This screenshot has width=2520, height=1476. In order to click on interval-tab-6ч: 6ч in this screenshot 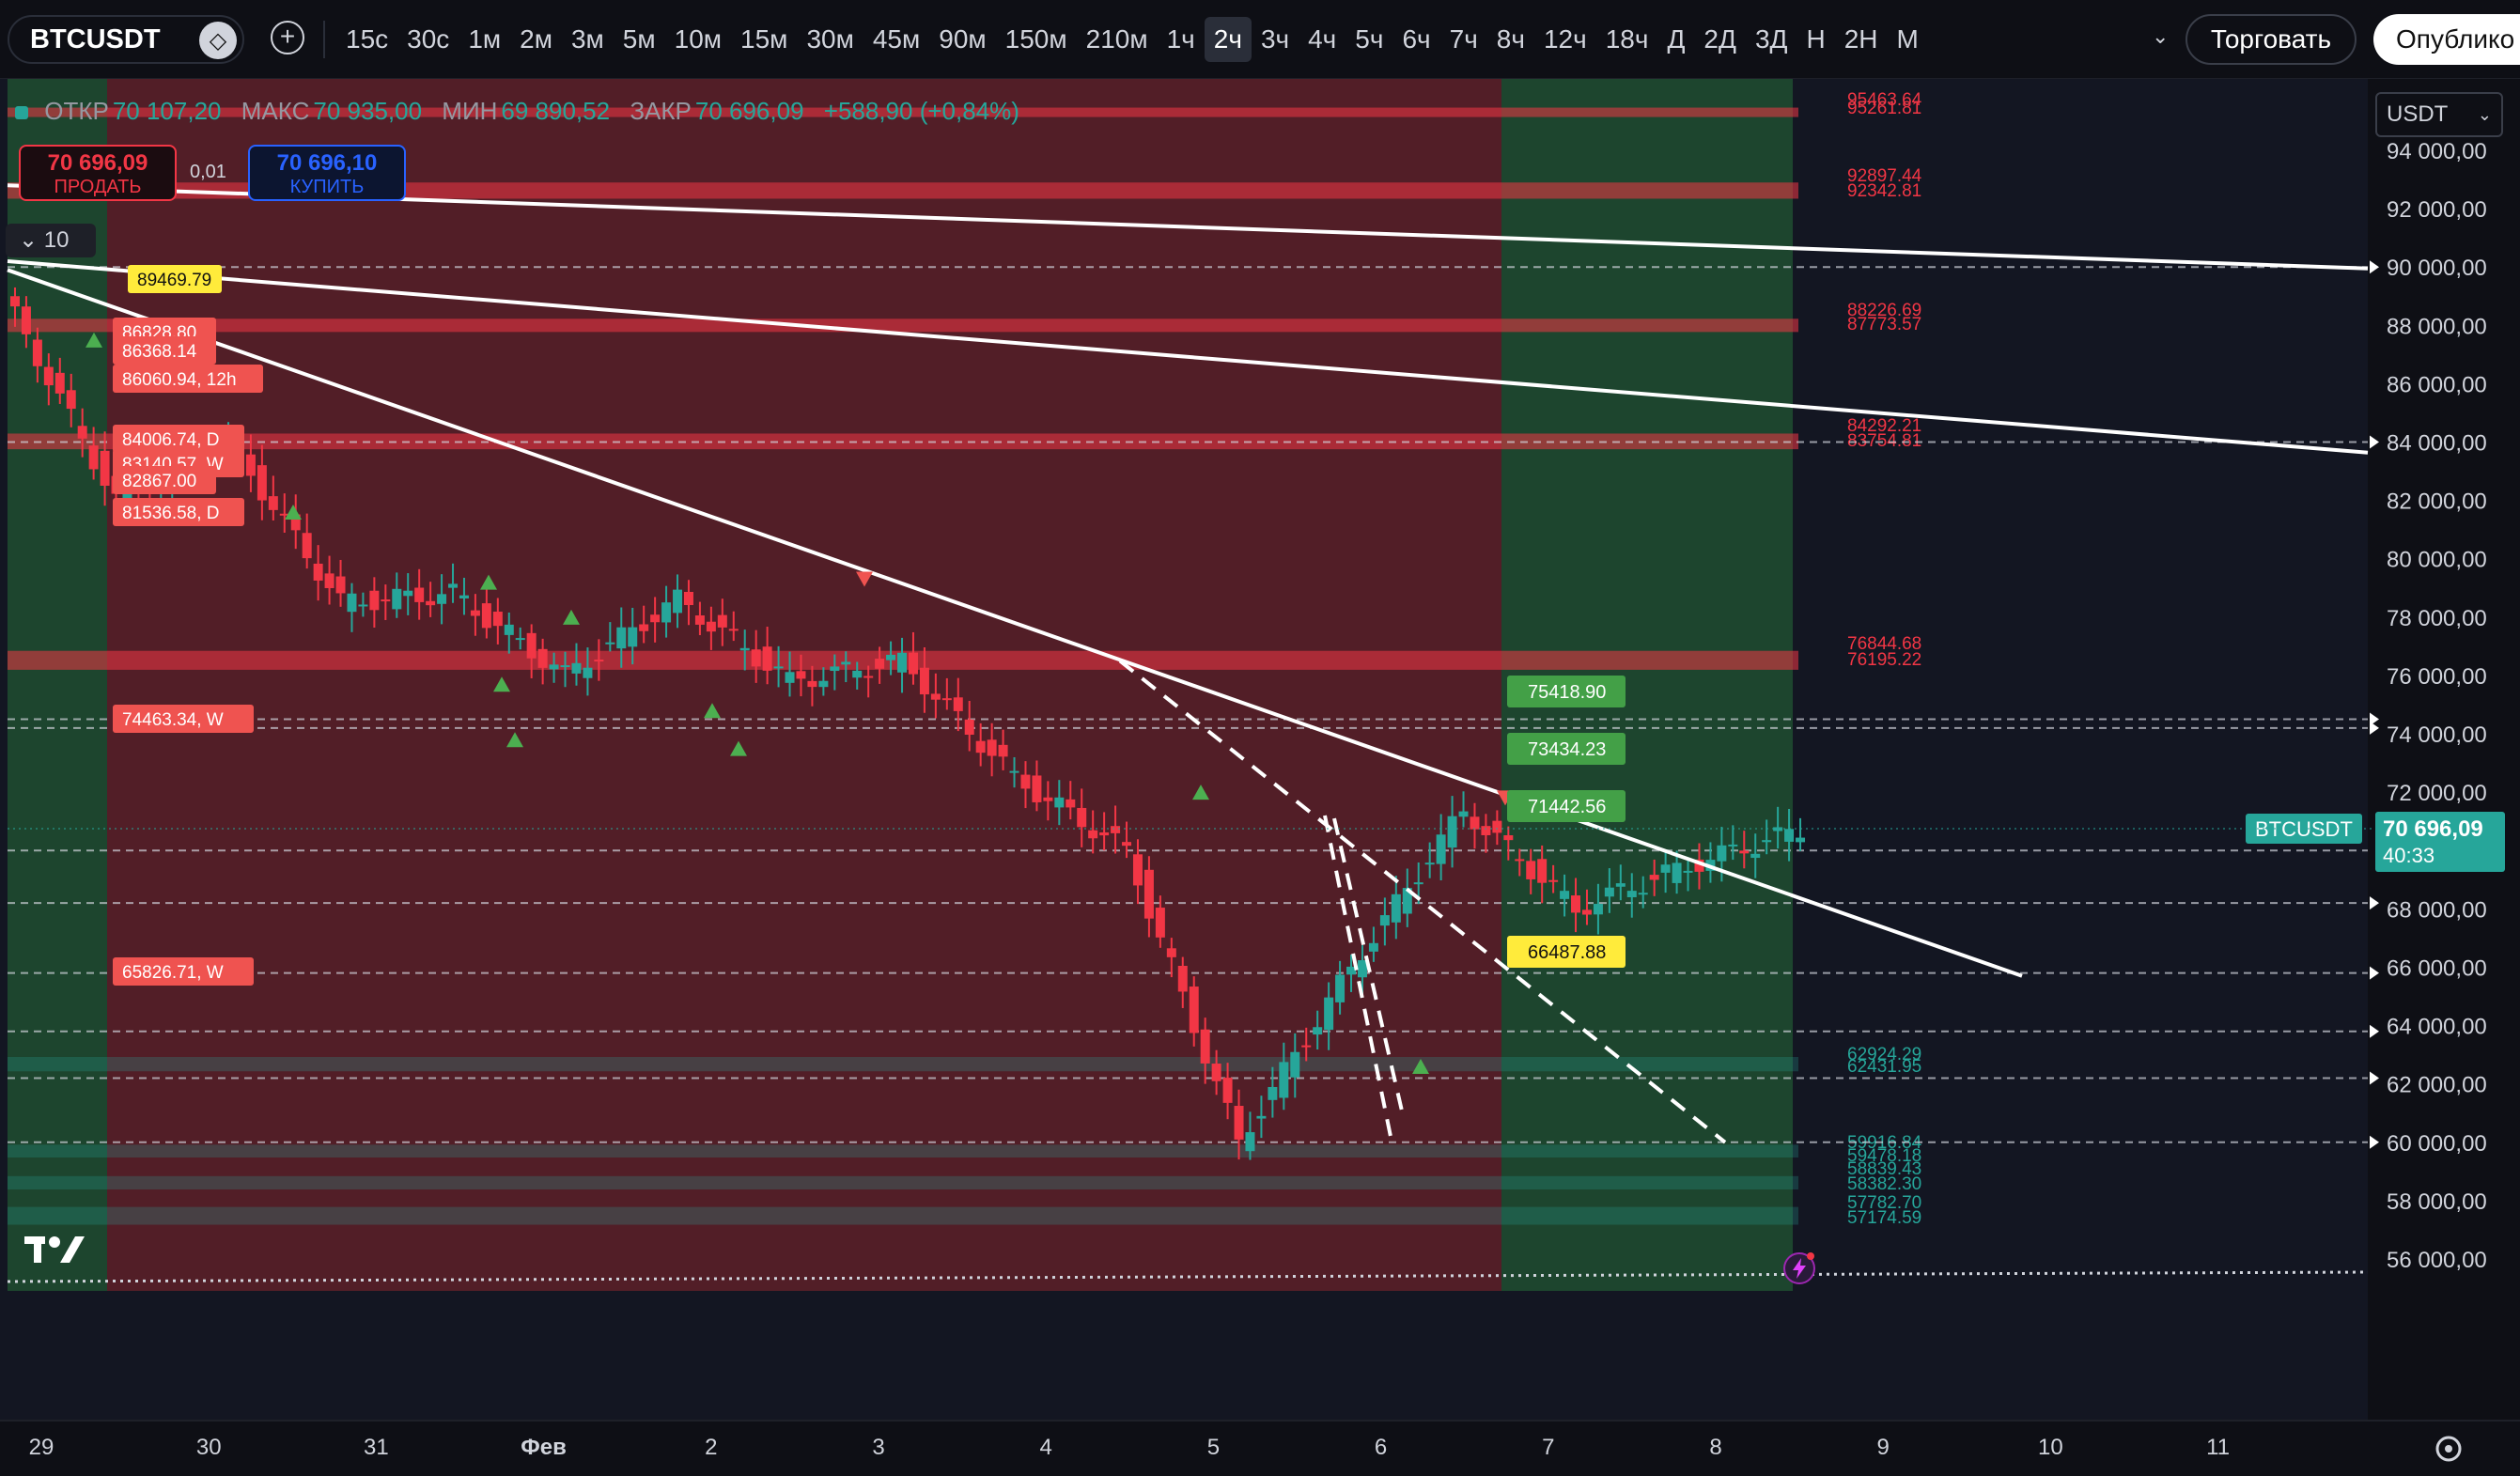, I will do `click(1416, 39)`.